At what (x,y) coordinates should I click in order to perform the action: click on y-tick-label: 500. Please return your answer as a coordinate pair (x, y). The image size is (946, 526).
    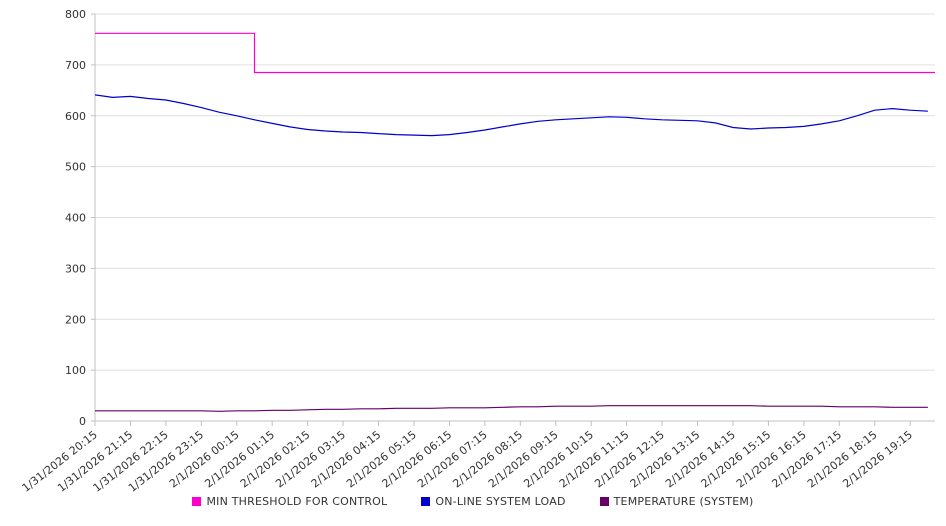
    Looking at the image, I should click on (75, 167).